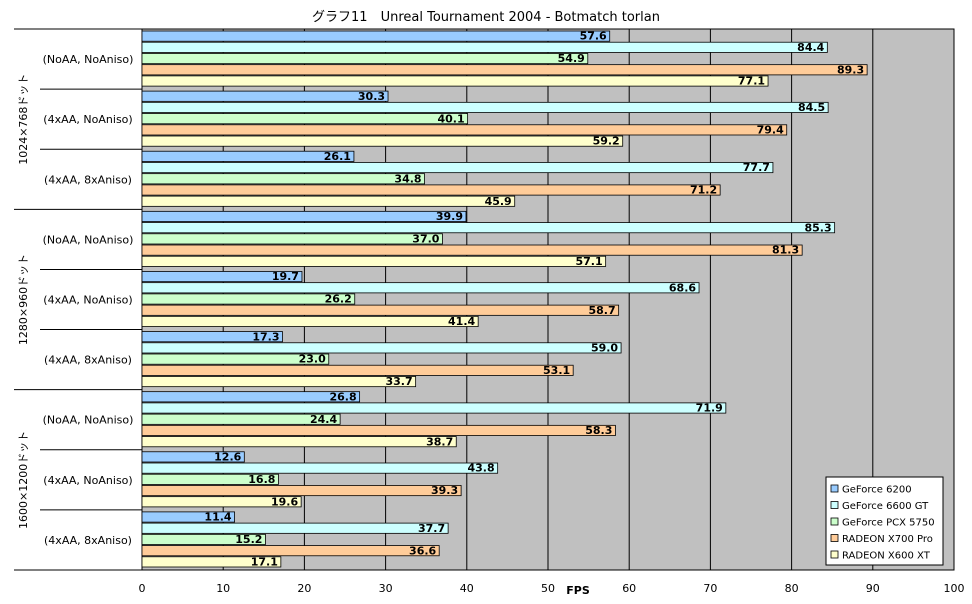 The height and width of the screenshot is (604, 972). What do you see at coordinates (593, 36) in the screenshot?
I see `data-label: 57.6` at bounding box center [593, 36].